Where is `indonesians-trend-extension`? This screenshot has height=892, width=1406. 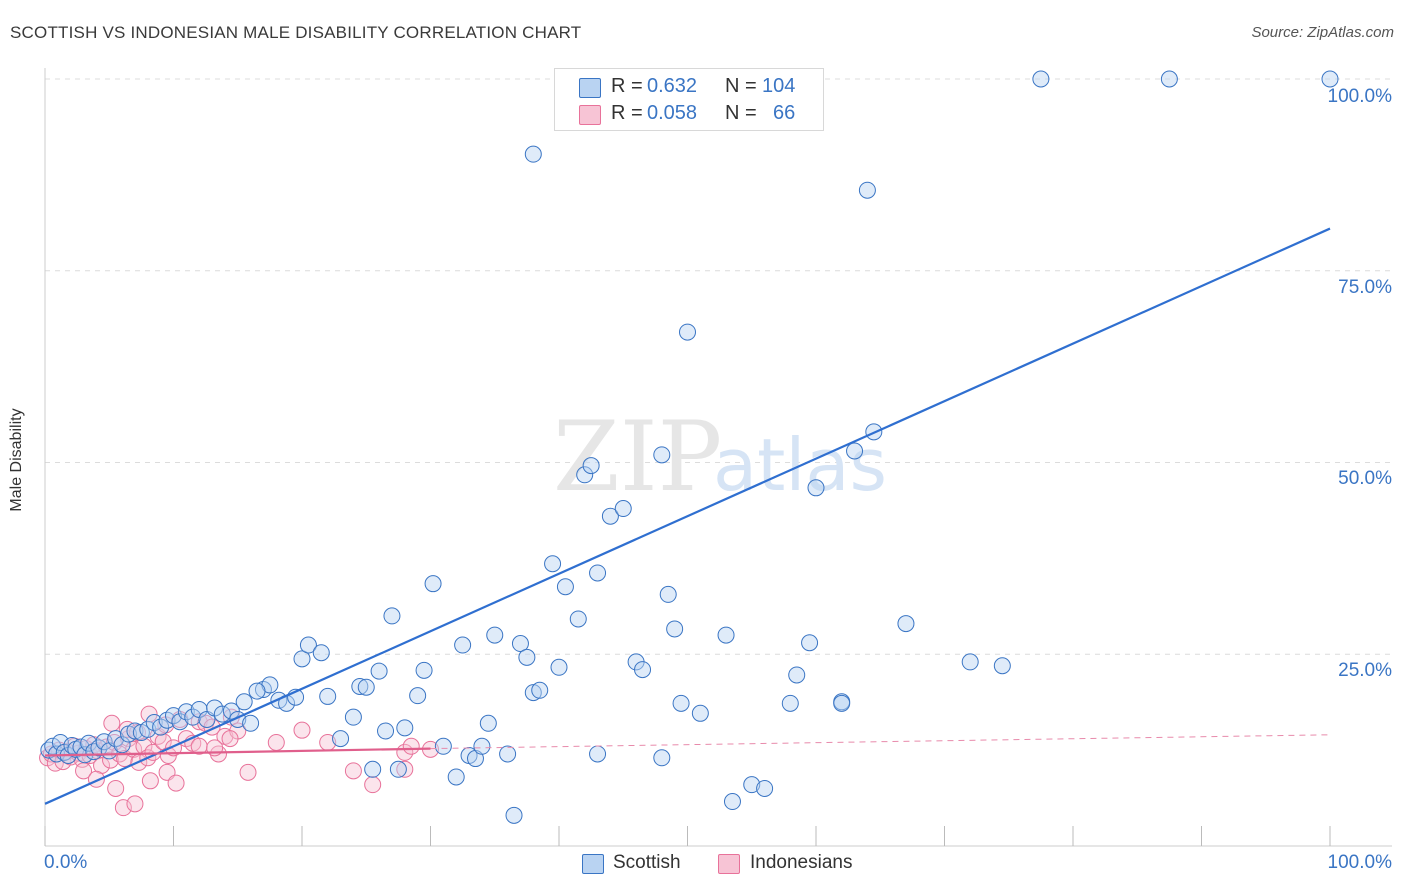 indonesians-trend-extension is located at coordinates (880, 742).